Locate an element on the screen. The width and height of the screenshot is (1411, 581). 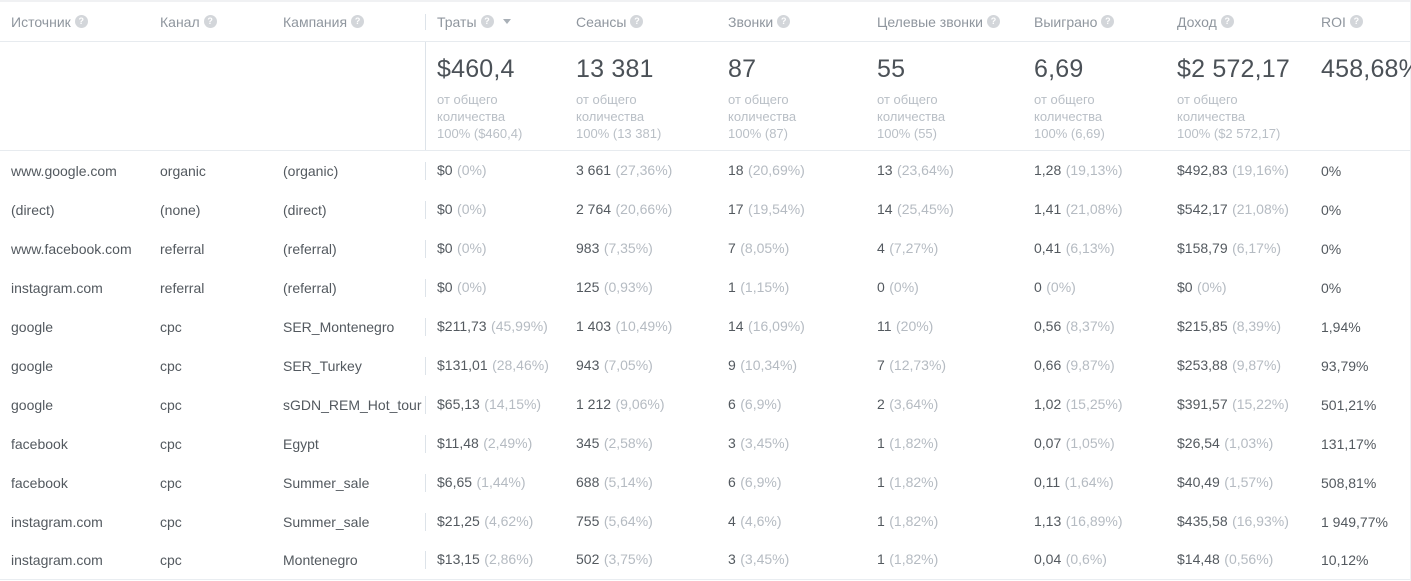
cell-revenue: $14,48 (0,56%) is located at coordinates (1238, 560).